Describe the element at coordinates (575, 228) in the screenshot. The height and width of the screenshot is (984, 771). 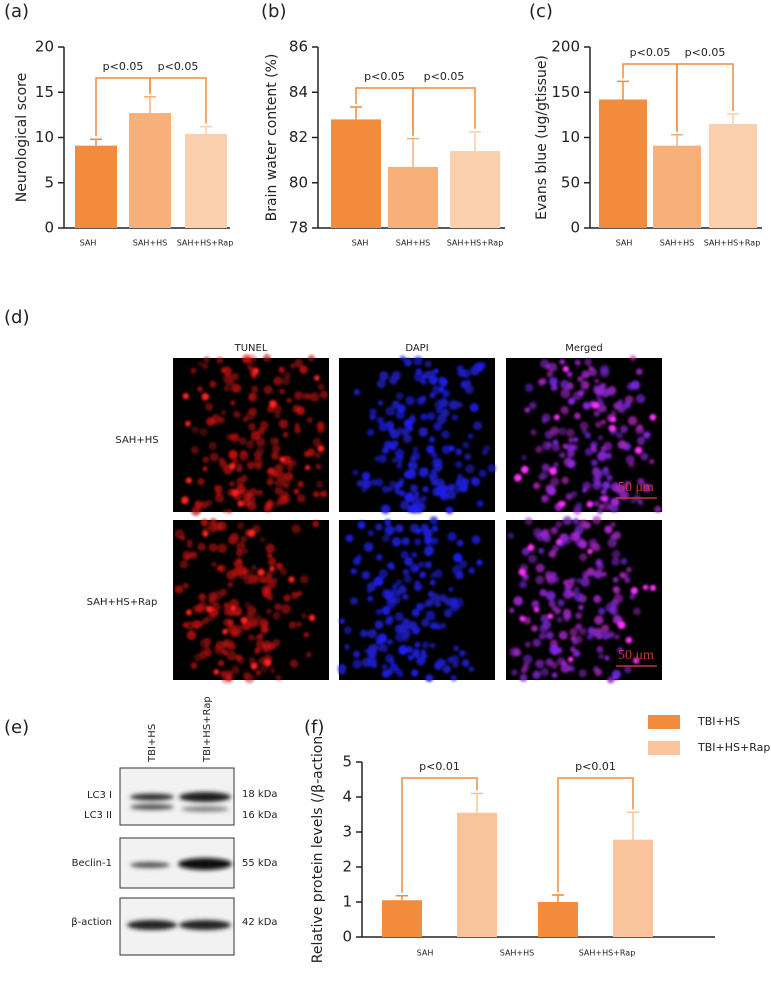
I see `y-tick-label: 0` at that location.